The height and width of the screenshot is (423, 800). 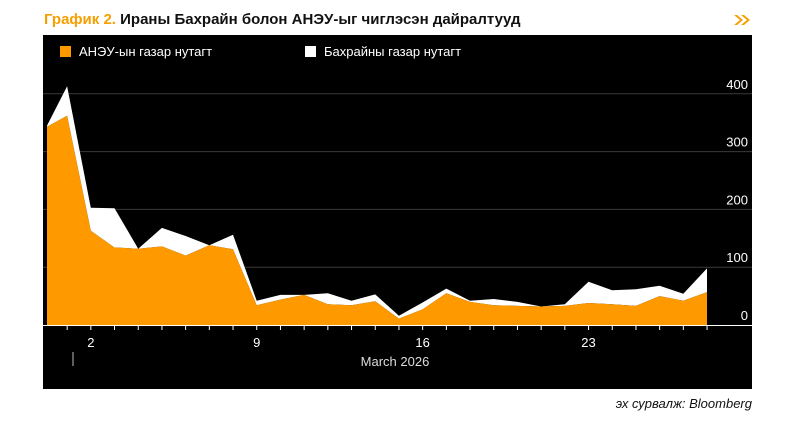 What do you see at coordinates (588, 342) in the screenshot?
I see `x-tick-label: 23` at bounding box center [588, 342].